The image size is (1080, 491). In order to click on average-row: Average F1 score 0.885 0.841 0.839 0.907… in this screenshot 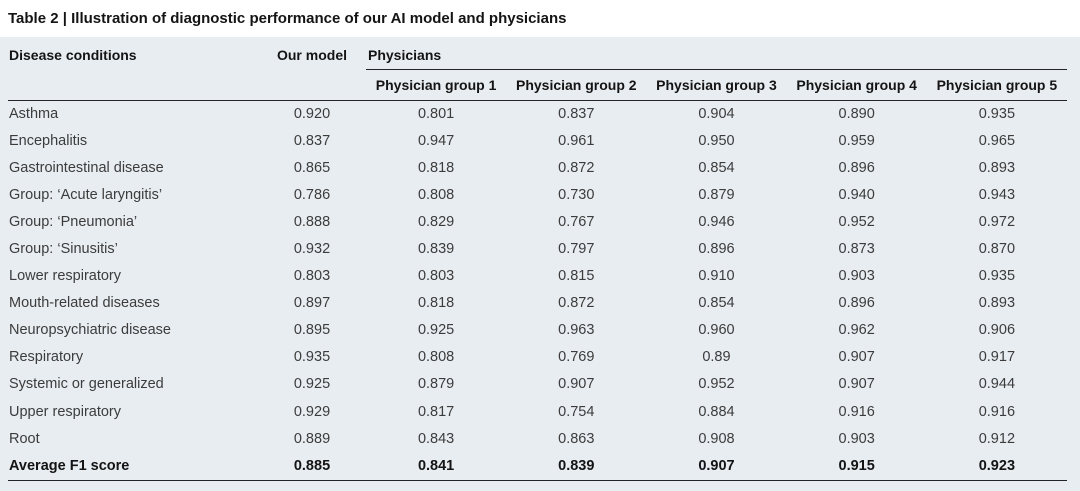, I will do `click(537, 466)`.